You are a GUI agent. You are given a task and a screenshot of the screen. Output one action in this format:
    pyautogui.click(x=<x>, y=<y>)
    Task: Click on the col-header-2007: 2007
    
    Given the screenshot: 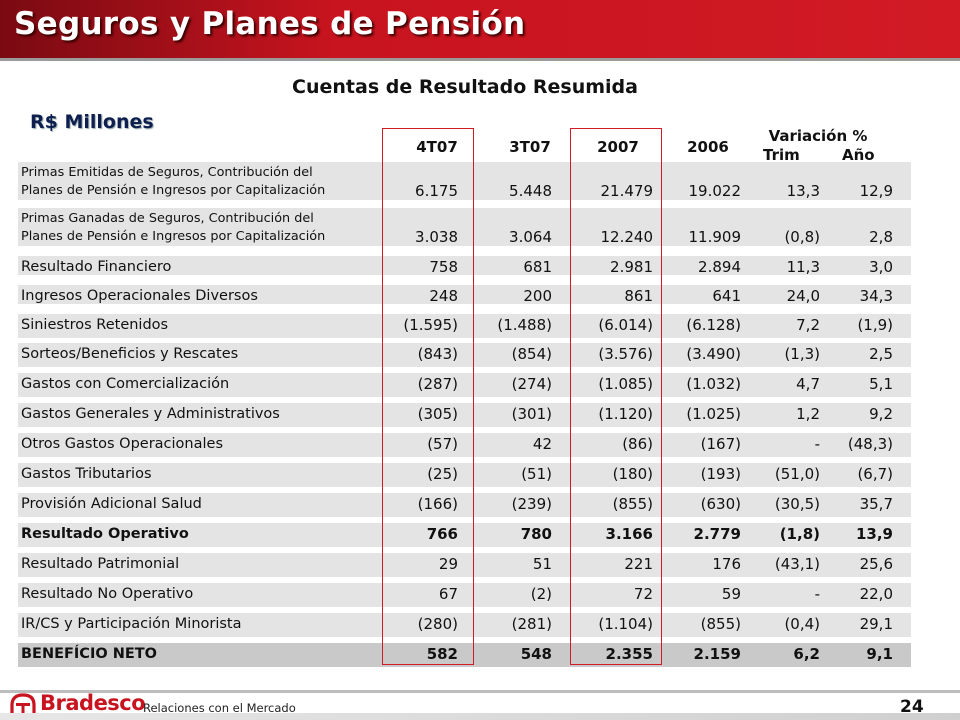 What is the action you would take?
    pyautogui.click(x=618, y=147)
    